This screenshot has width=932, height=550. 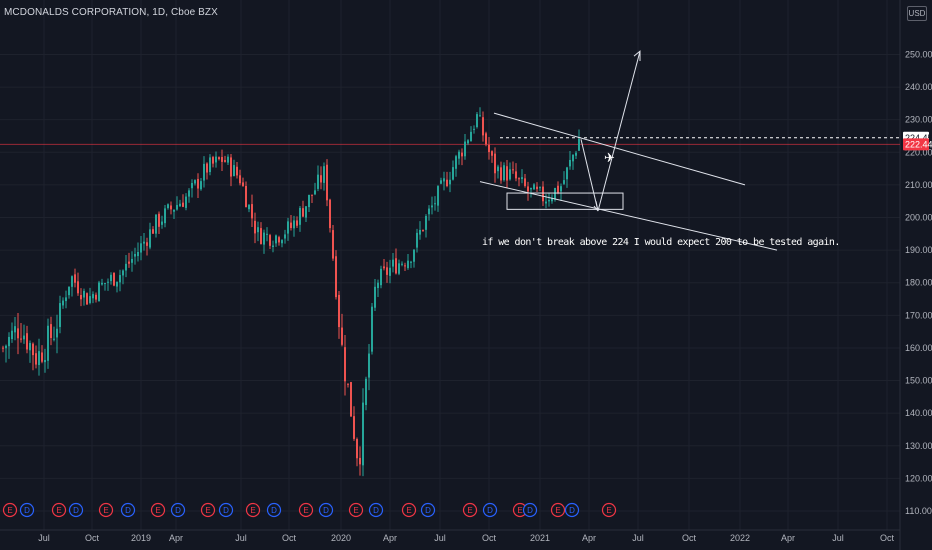 What do you see at coordinates (589, 175) in the screenshot?
I see `projection-down-line` at bounding box center [589, 175].